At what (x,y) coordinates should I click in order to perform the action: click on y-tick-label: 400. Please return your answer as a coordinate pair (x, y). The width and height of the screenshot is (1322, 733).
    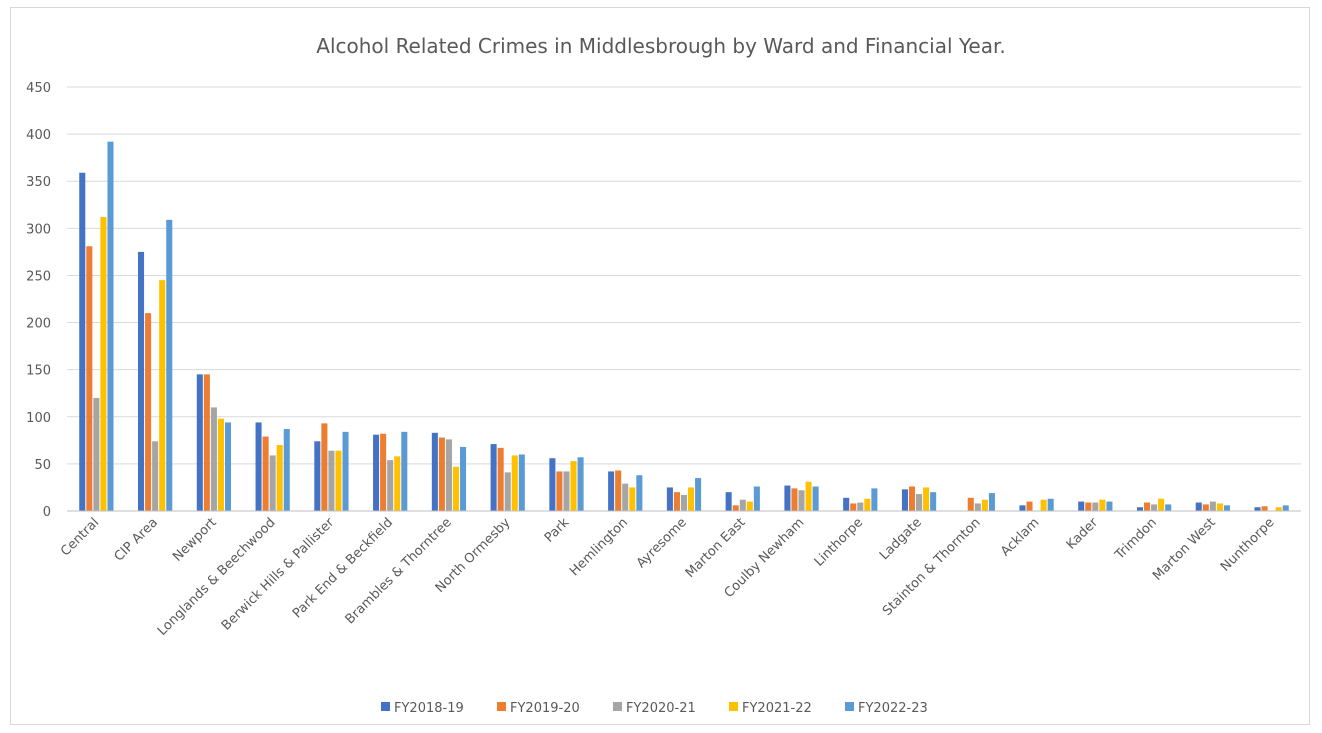
    Looking at the image, I should click on (38, 135).